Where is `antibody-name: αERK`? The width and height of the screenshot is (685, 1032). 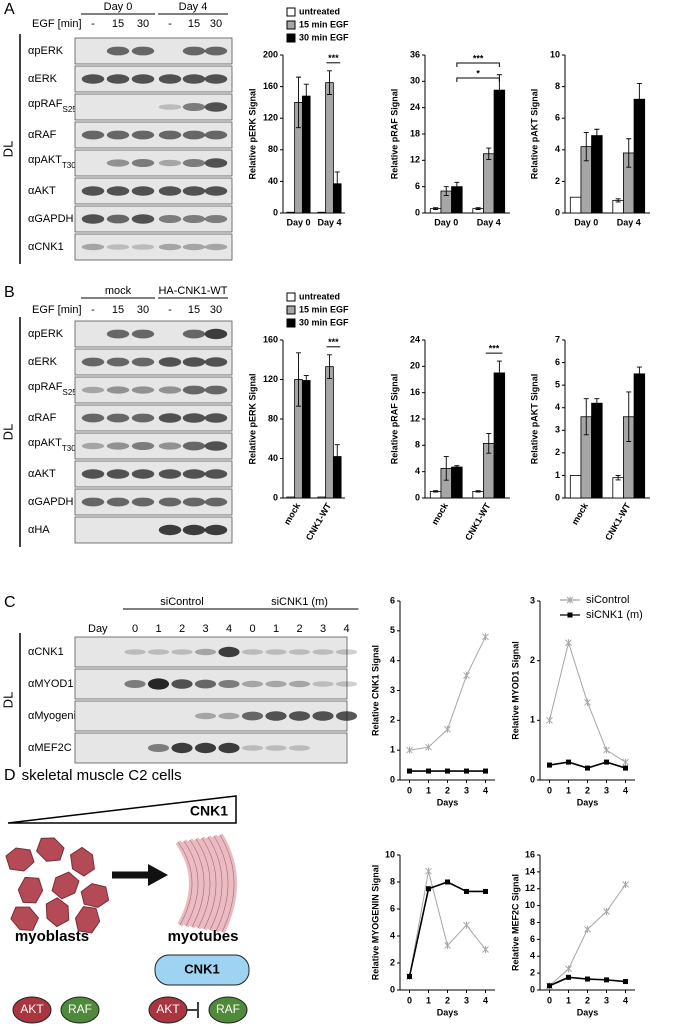
antibody-name: αERK is located at coordinates (43, 362).